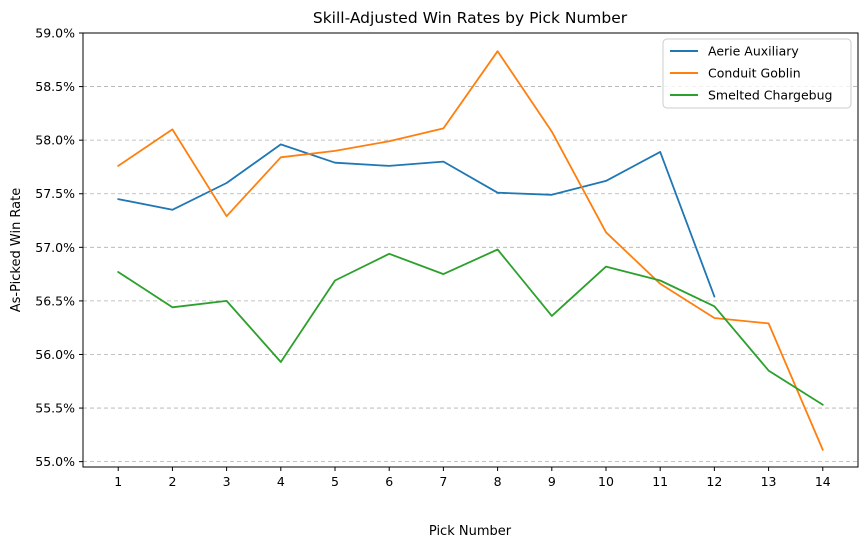 Image resolution: width=868 pixels, height=547 pixels. What do you see at coordinates (55, 33) in the screenshot?
I see `y-tick-label: 59.0%` at bounding box center [55, 33].